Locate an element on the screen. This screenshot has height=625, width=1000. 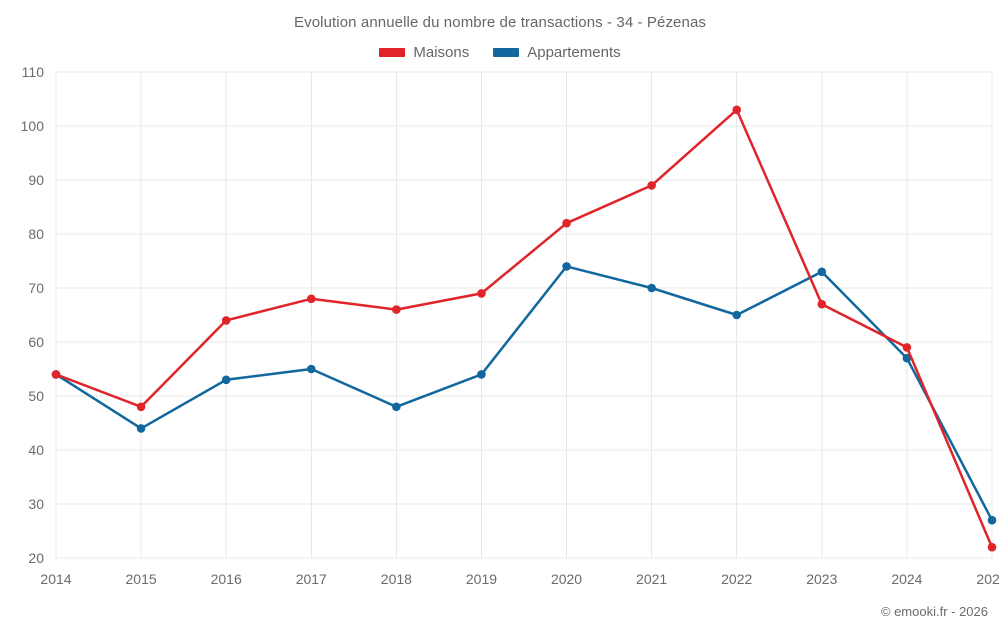
x-axis-tick-label: 2019 is located at coordinates (481, 579).